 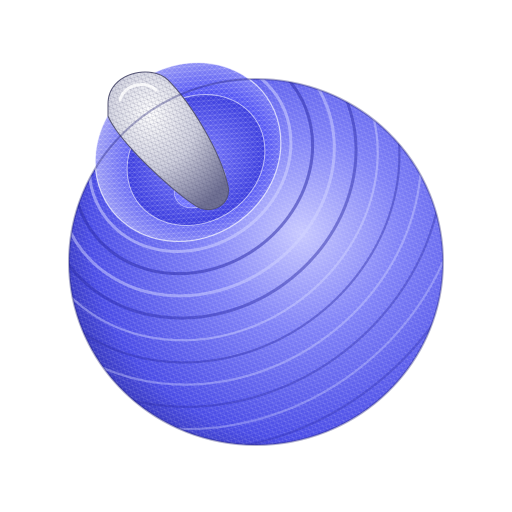 I want to click on tip-lobe, so click(x=168, y=141).